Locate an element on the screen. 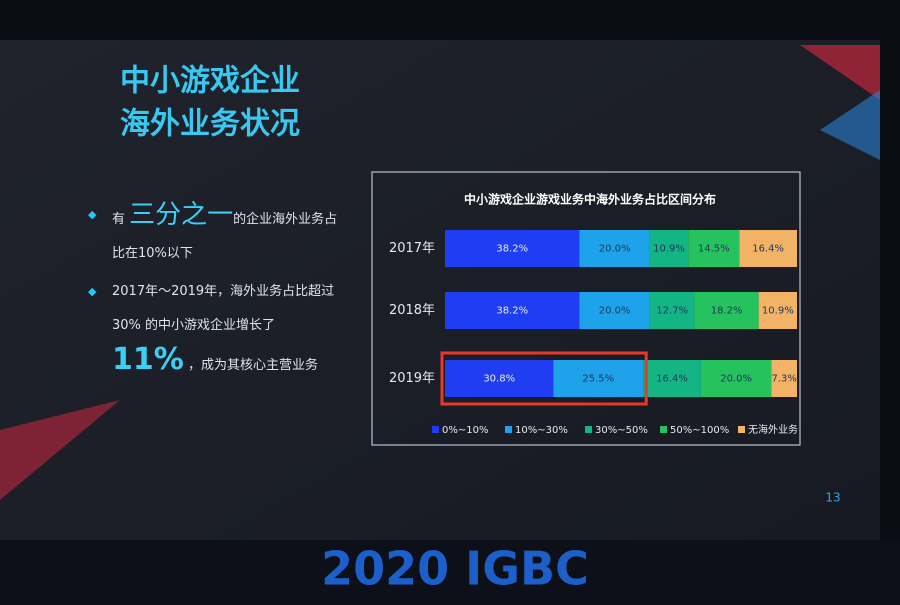  event-logo: 2020 IGBC is located at coordinates (455, 569).